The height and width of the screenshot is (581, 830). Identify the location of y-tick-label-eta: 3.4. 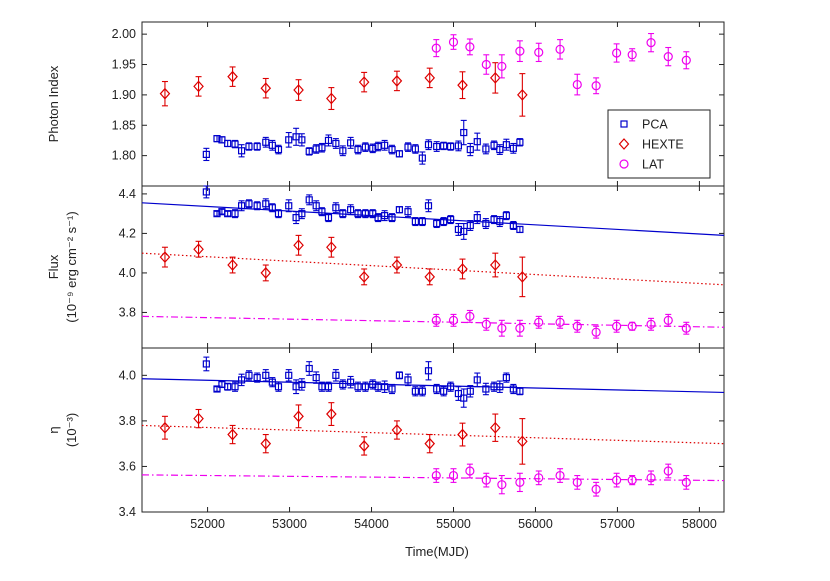
(127, 512).